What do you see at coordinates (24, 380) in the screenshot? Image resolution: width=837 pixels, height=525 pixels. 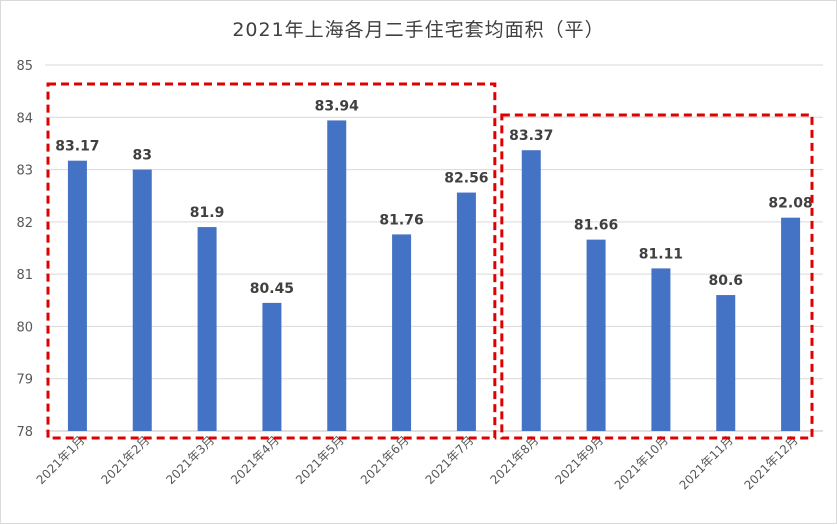 I see `y-tick-label: 79` at bounding box center [24, 380].